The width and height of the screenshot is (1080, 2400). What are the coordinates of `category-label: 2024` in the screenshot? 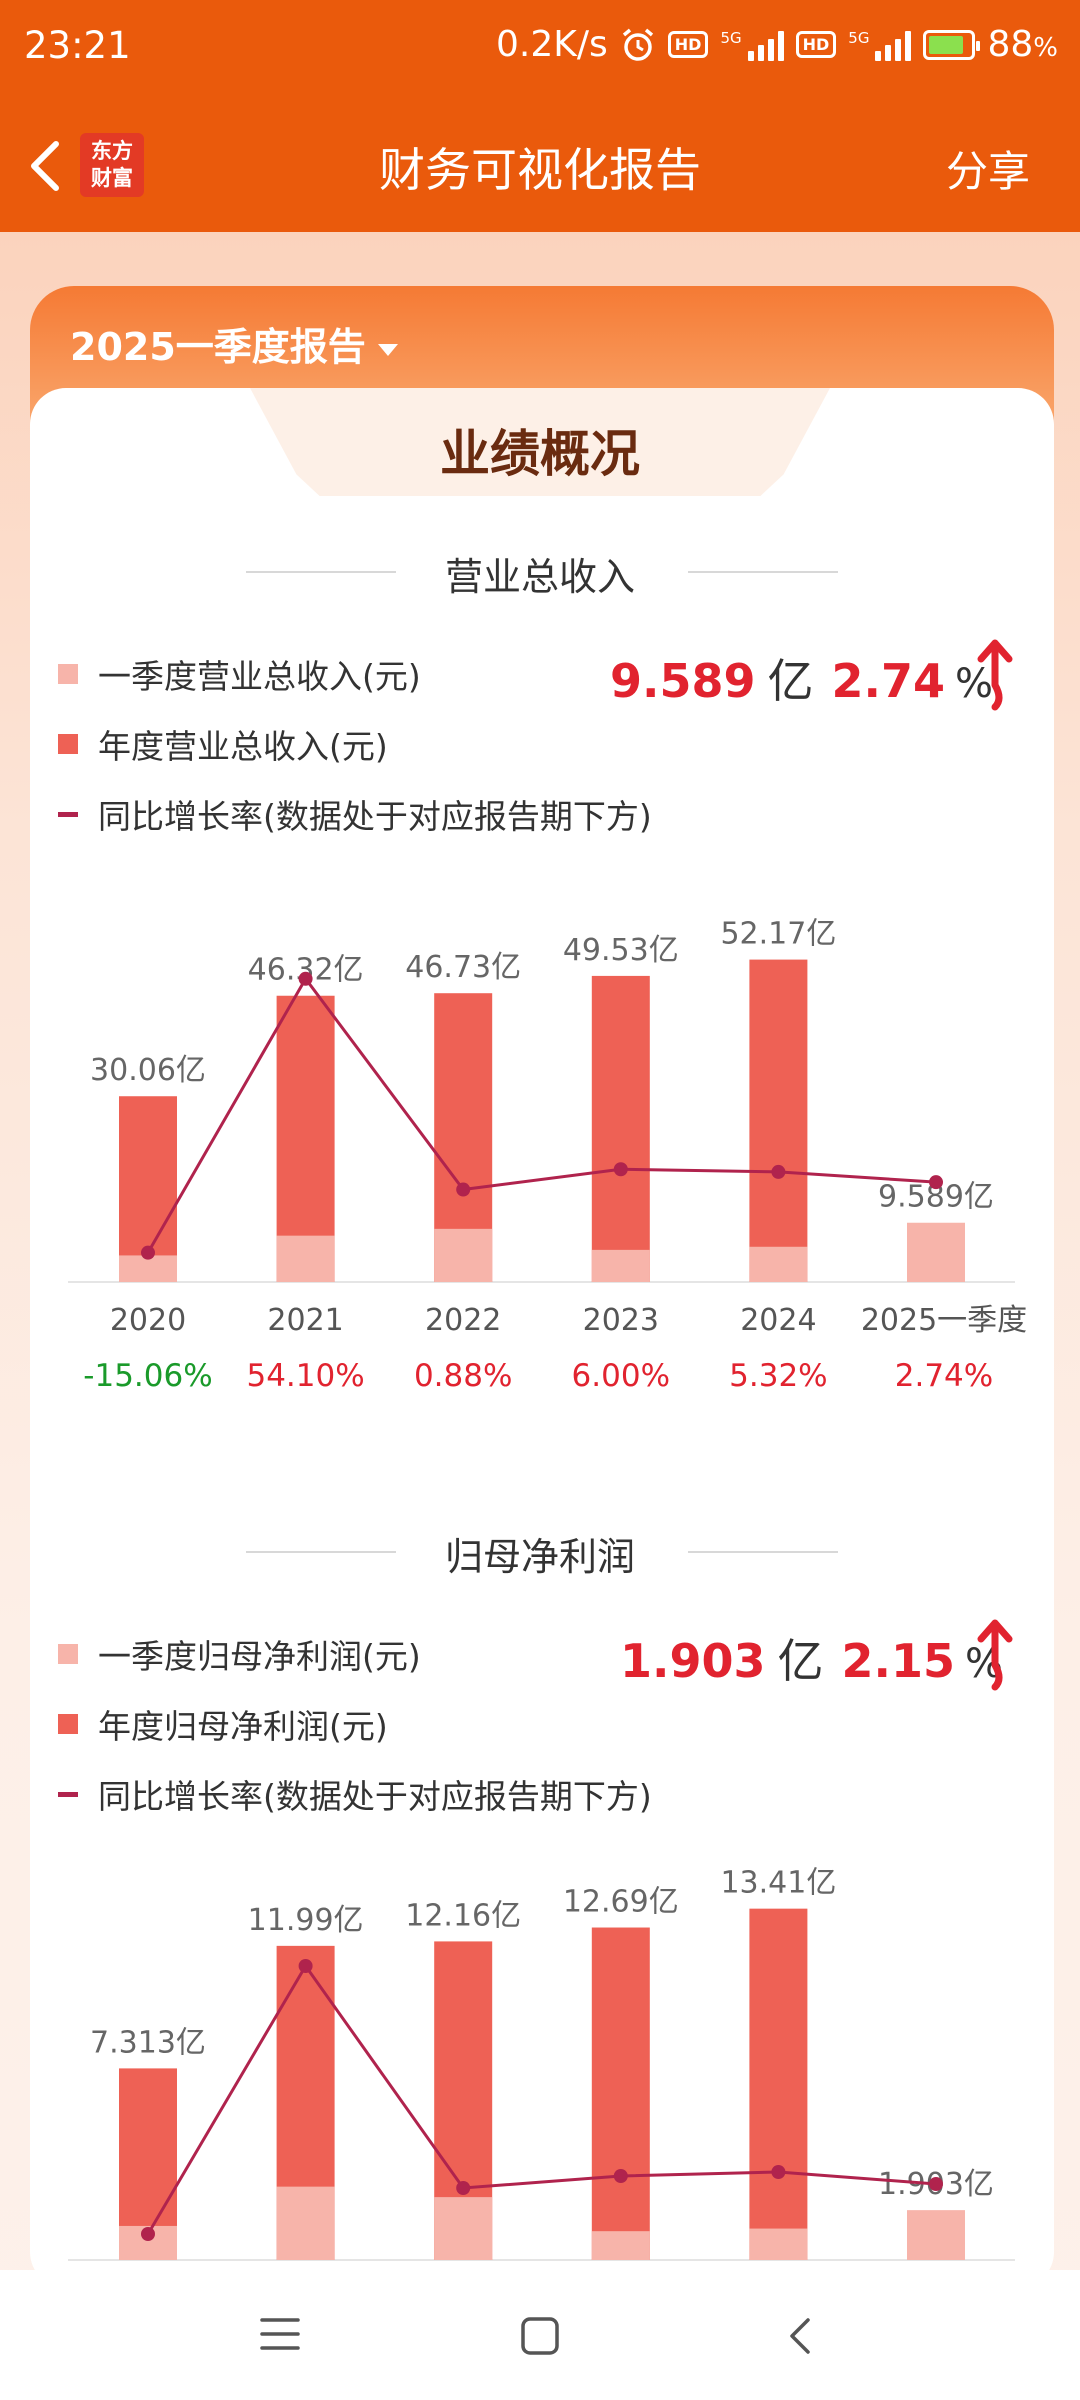 It's located at (778, 1320).